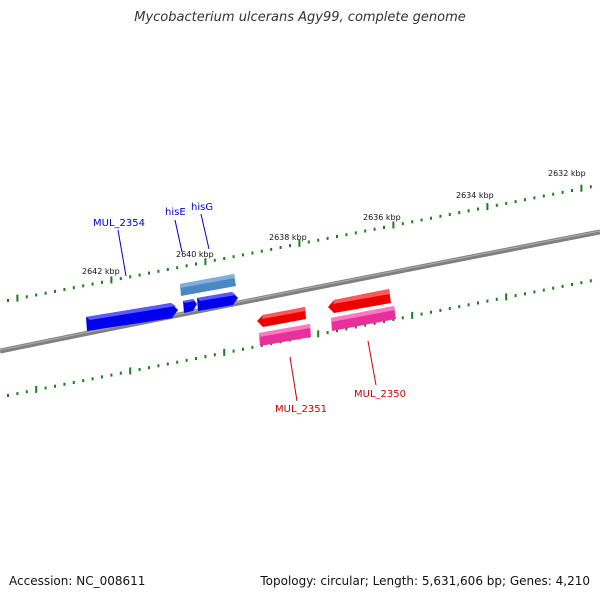 This screenshot has height=600, width=600. I want to click on gene-label-mul2351: MUL_2351, so click(301, 409).